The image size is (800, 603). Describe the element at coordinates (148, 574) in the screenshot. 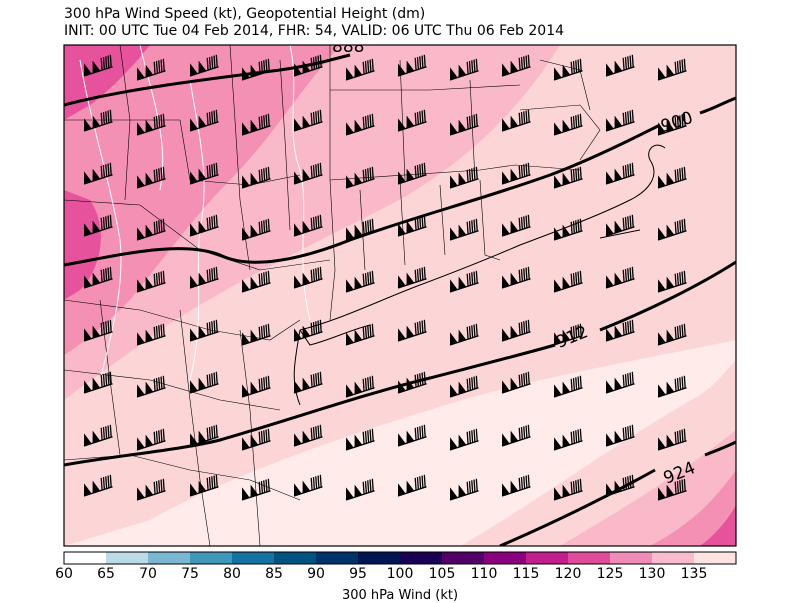

I see `colorbar-tick-label: 70` at that location.